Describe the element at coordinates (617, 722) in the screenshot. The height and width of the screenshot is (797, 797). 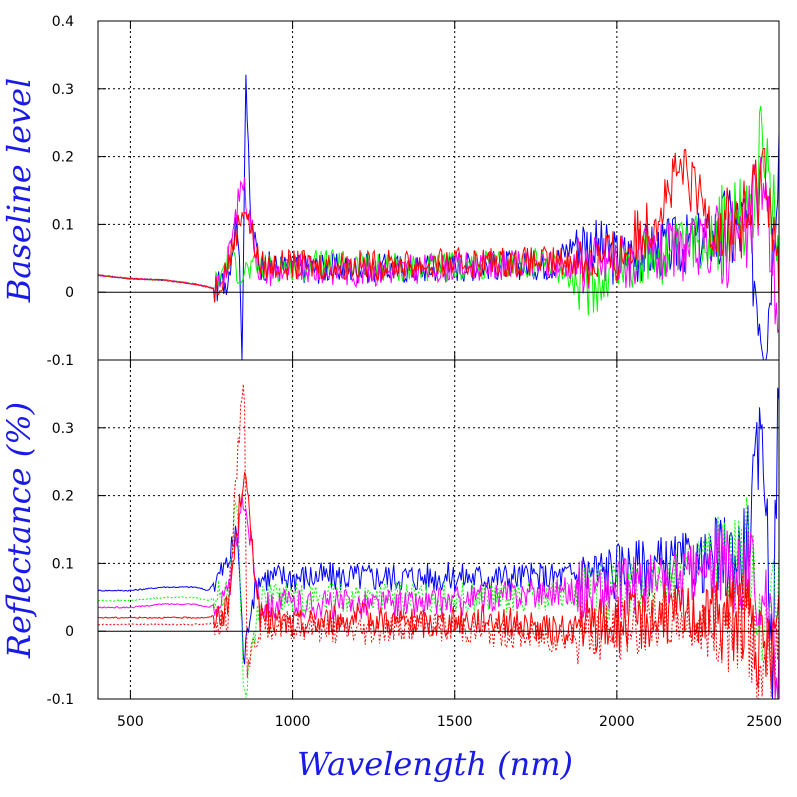
I see `x-tick-label: 2000` at that location.